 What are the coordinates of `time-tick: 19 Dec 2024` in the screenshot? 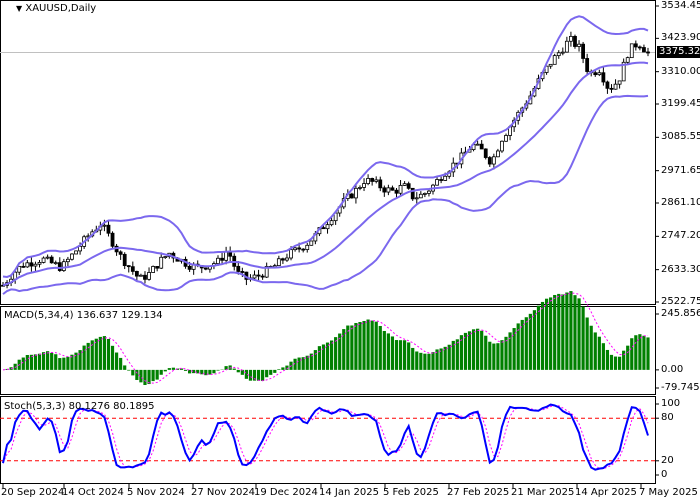 It's located at (286, 492).